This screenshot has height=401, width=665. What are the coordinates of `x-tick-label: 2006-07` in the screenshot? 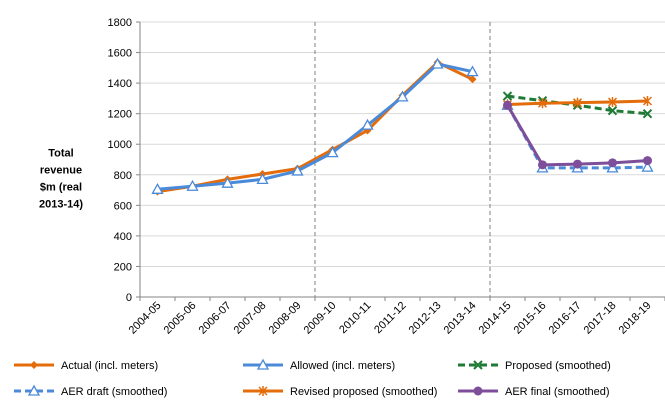 It's located at (215, 318).